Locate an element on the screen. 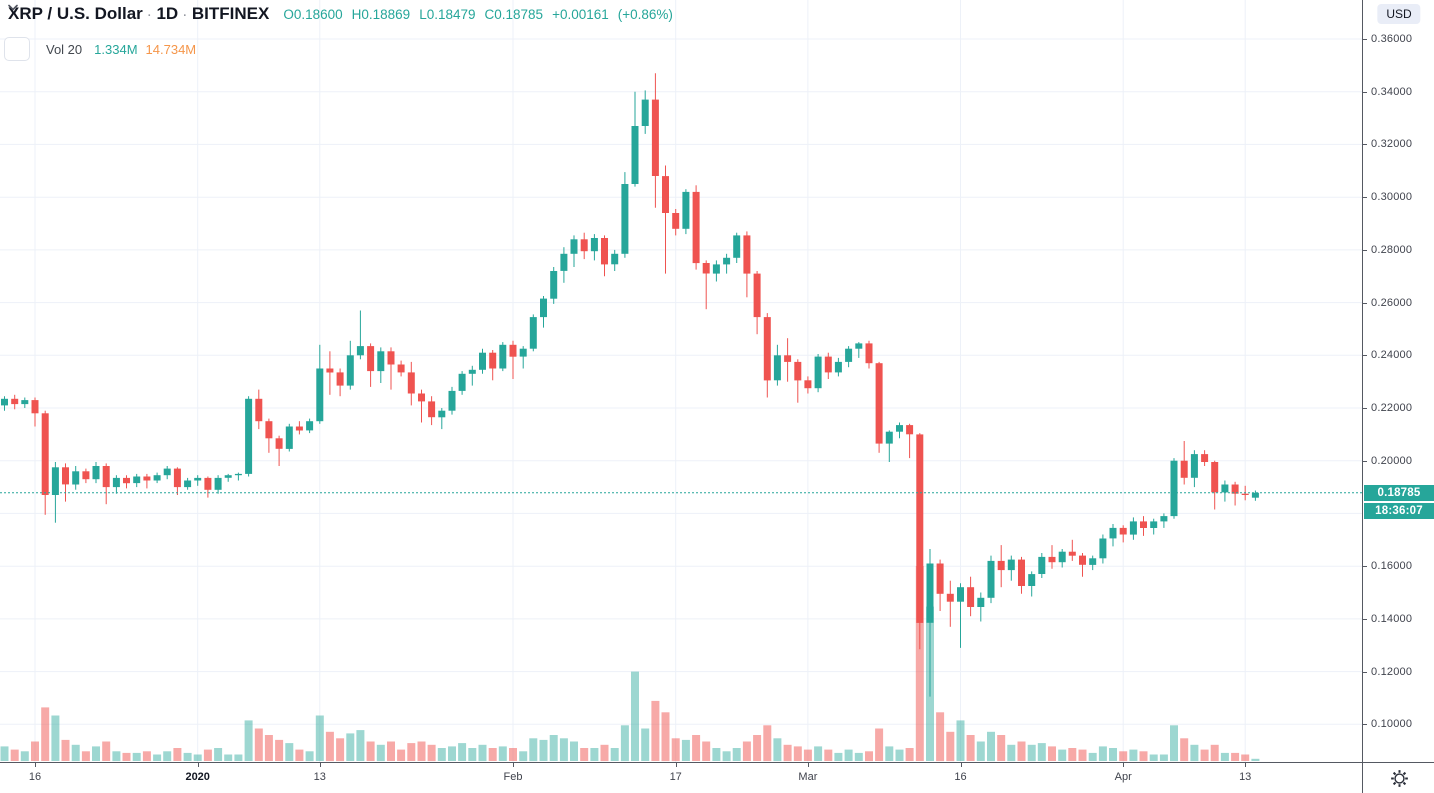 Image resolution: width=1434 pixels, height=793 pixels. legend-collapse-button is located at coordinates (17, 32).